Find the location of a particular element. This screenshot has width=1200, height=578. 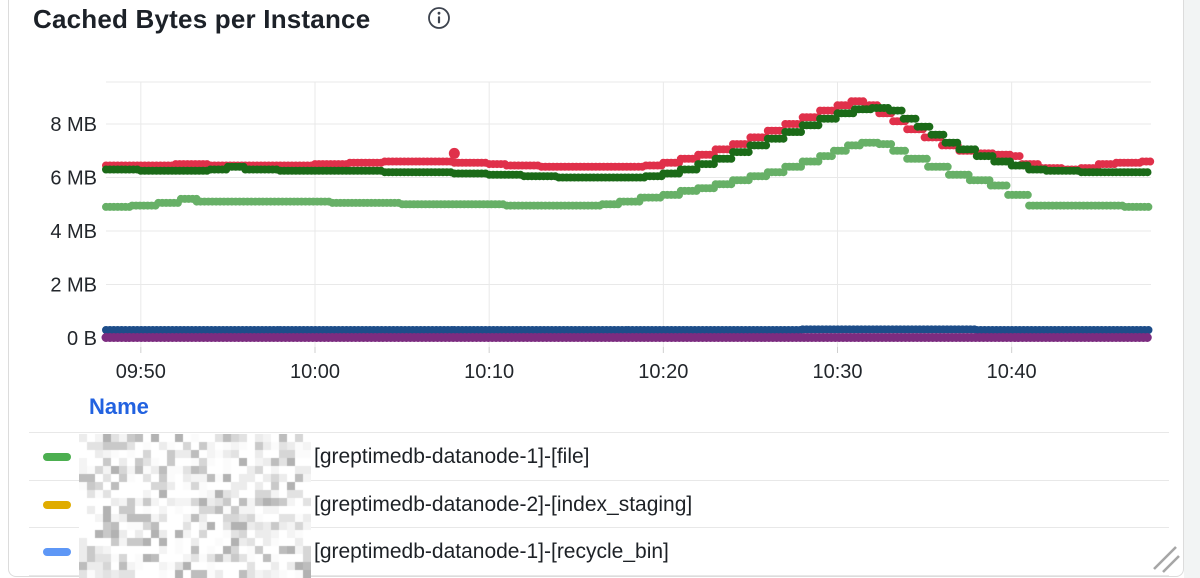

legend-label: [greptimedb-datanode-2]-[index_staging] is located at coordinates (503, 504).